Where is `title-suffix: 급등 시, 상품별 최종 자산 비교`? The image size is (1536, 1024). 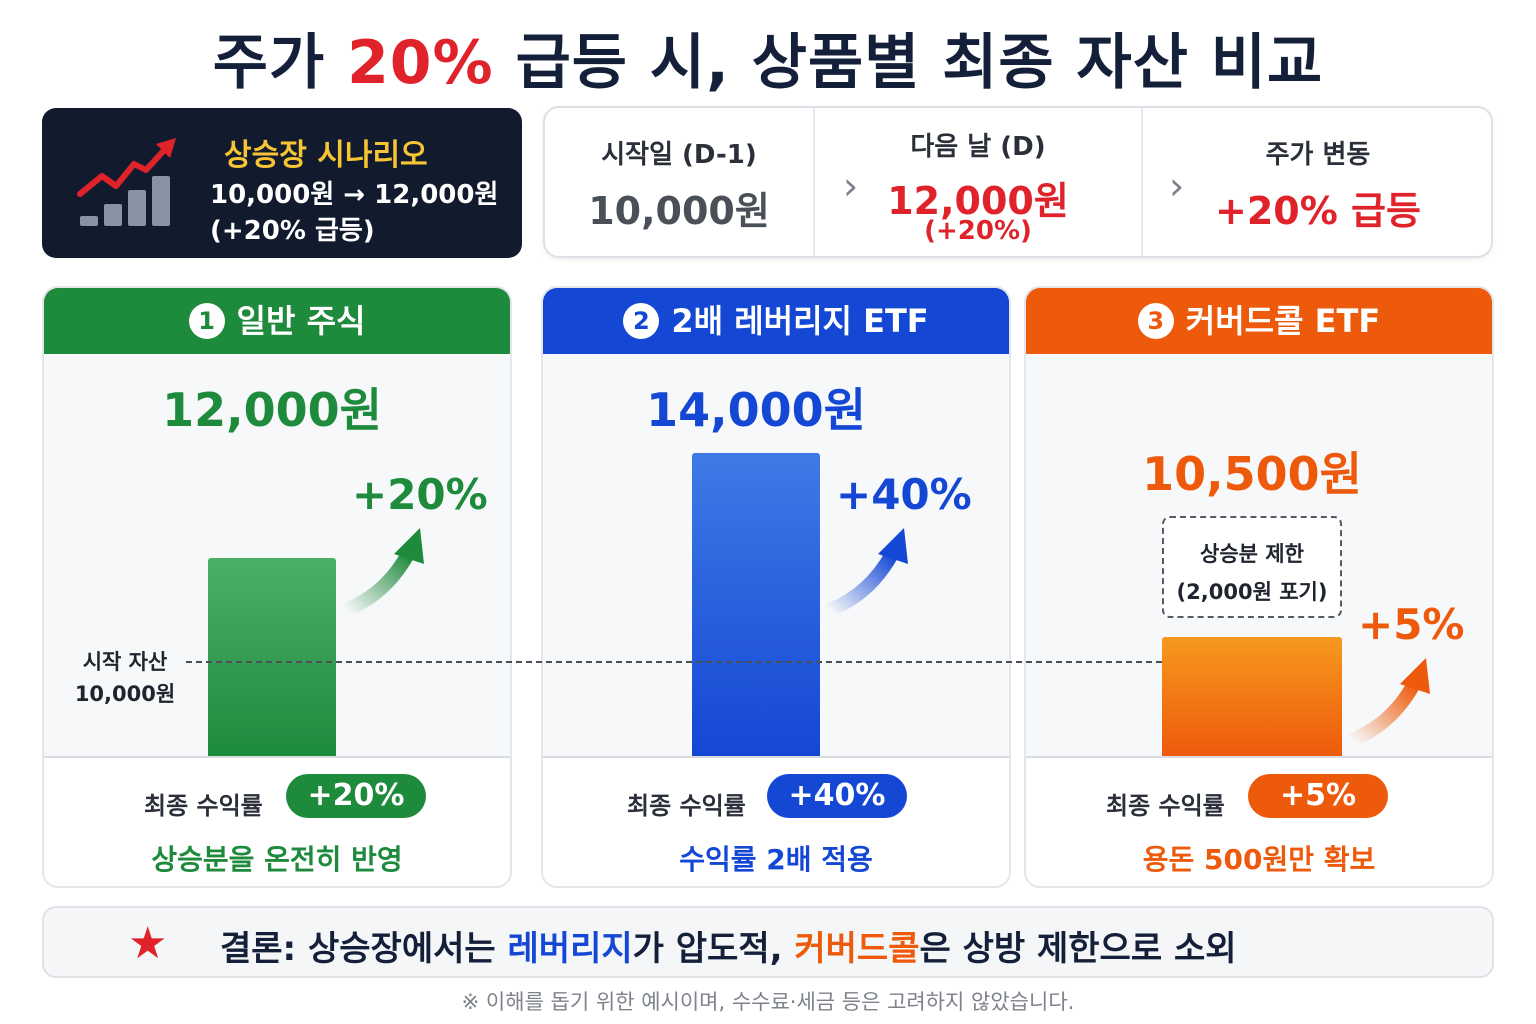
title-suffix: 급등 시, 상품별 최종 자산 비교 is located at coordinates (908, 63).